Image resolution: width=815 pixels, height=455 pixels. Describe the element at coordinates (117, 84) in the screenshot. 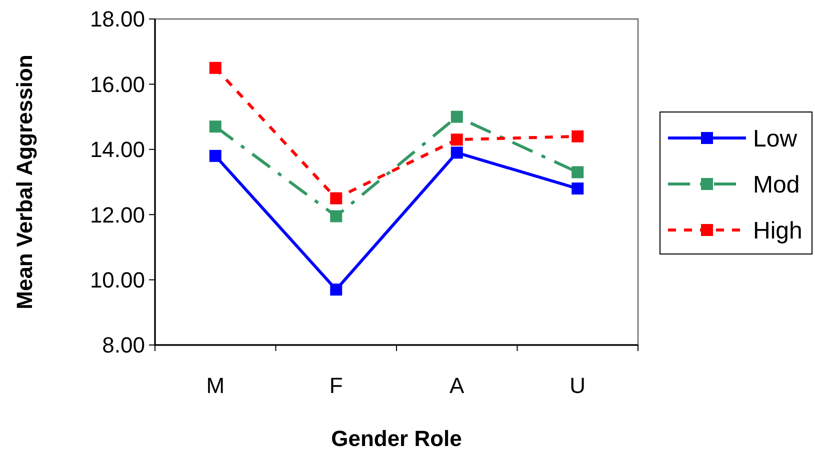

I see `y-tick-label: 16.00` at that location.